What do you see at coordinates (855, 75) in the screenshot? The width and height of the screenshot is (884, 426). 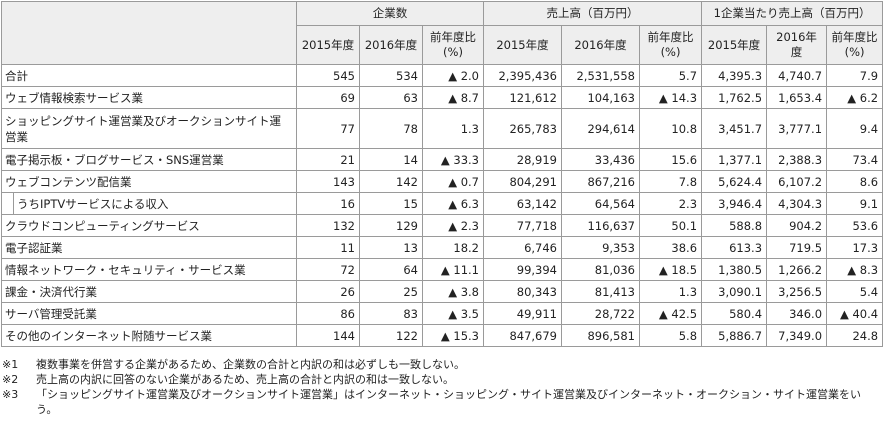 I see `value-cell: 7.9` at bounding box center [855, 75].